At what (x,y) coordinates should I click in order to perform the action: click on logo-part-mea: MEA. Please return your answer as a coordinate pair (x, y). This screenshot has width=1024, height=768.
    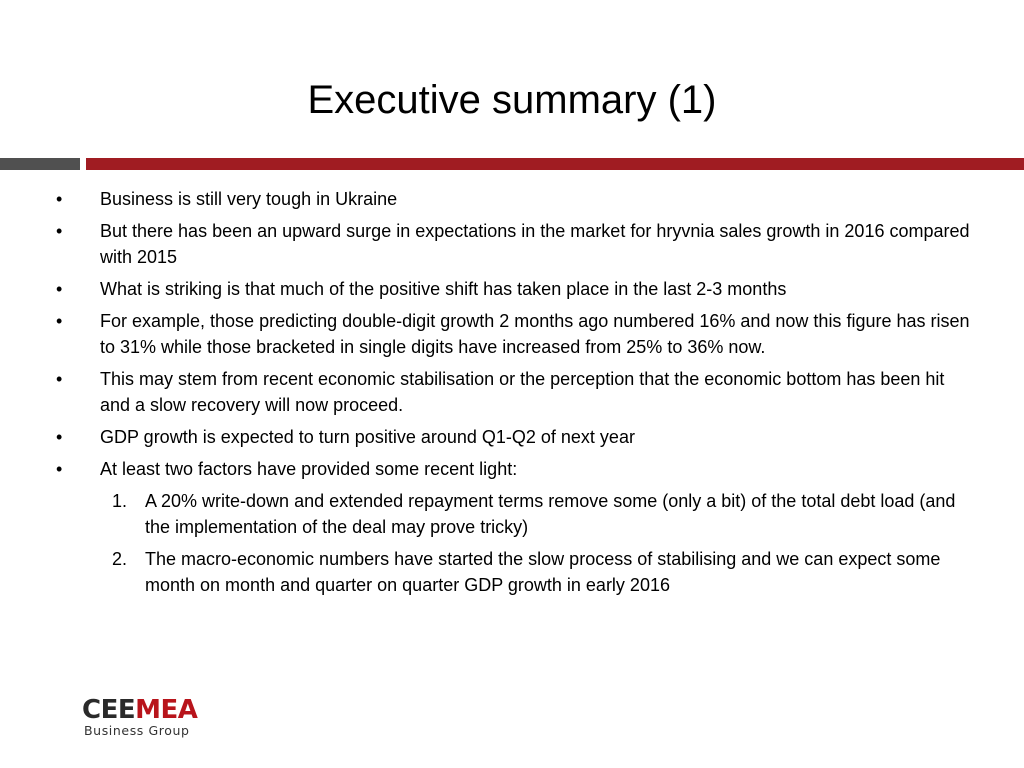
    Looking at the image, I should click on (166, 710).